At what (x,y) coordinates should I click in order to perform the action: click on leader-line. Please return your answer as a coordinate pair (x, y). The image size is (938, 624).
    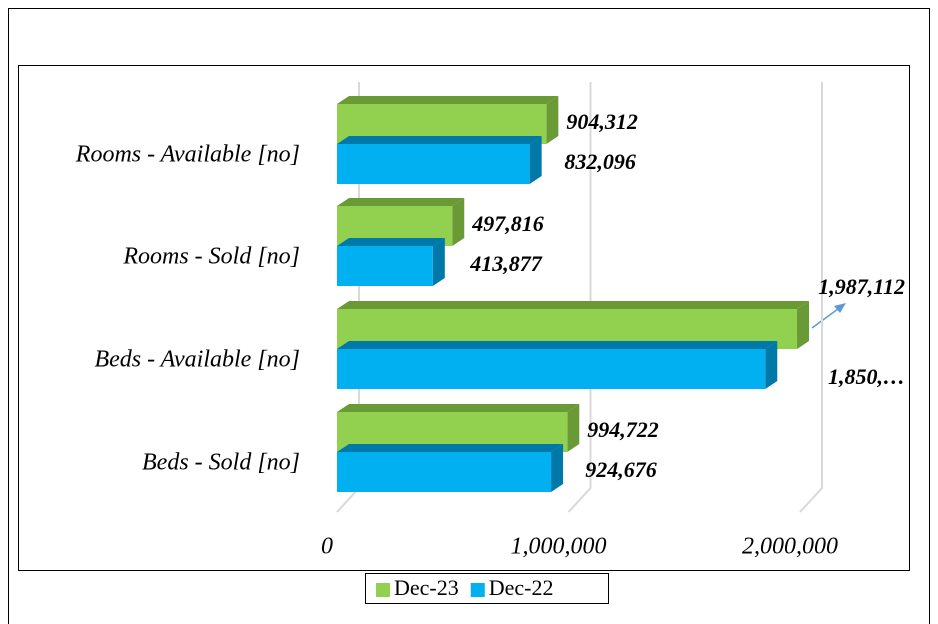
    Looking at the image, I should click on (827, 317).